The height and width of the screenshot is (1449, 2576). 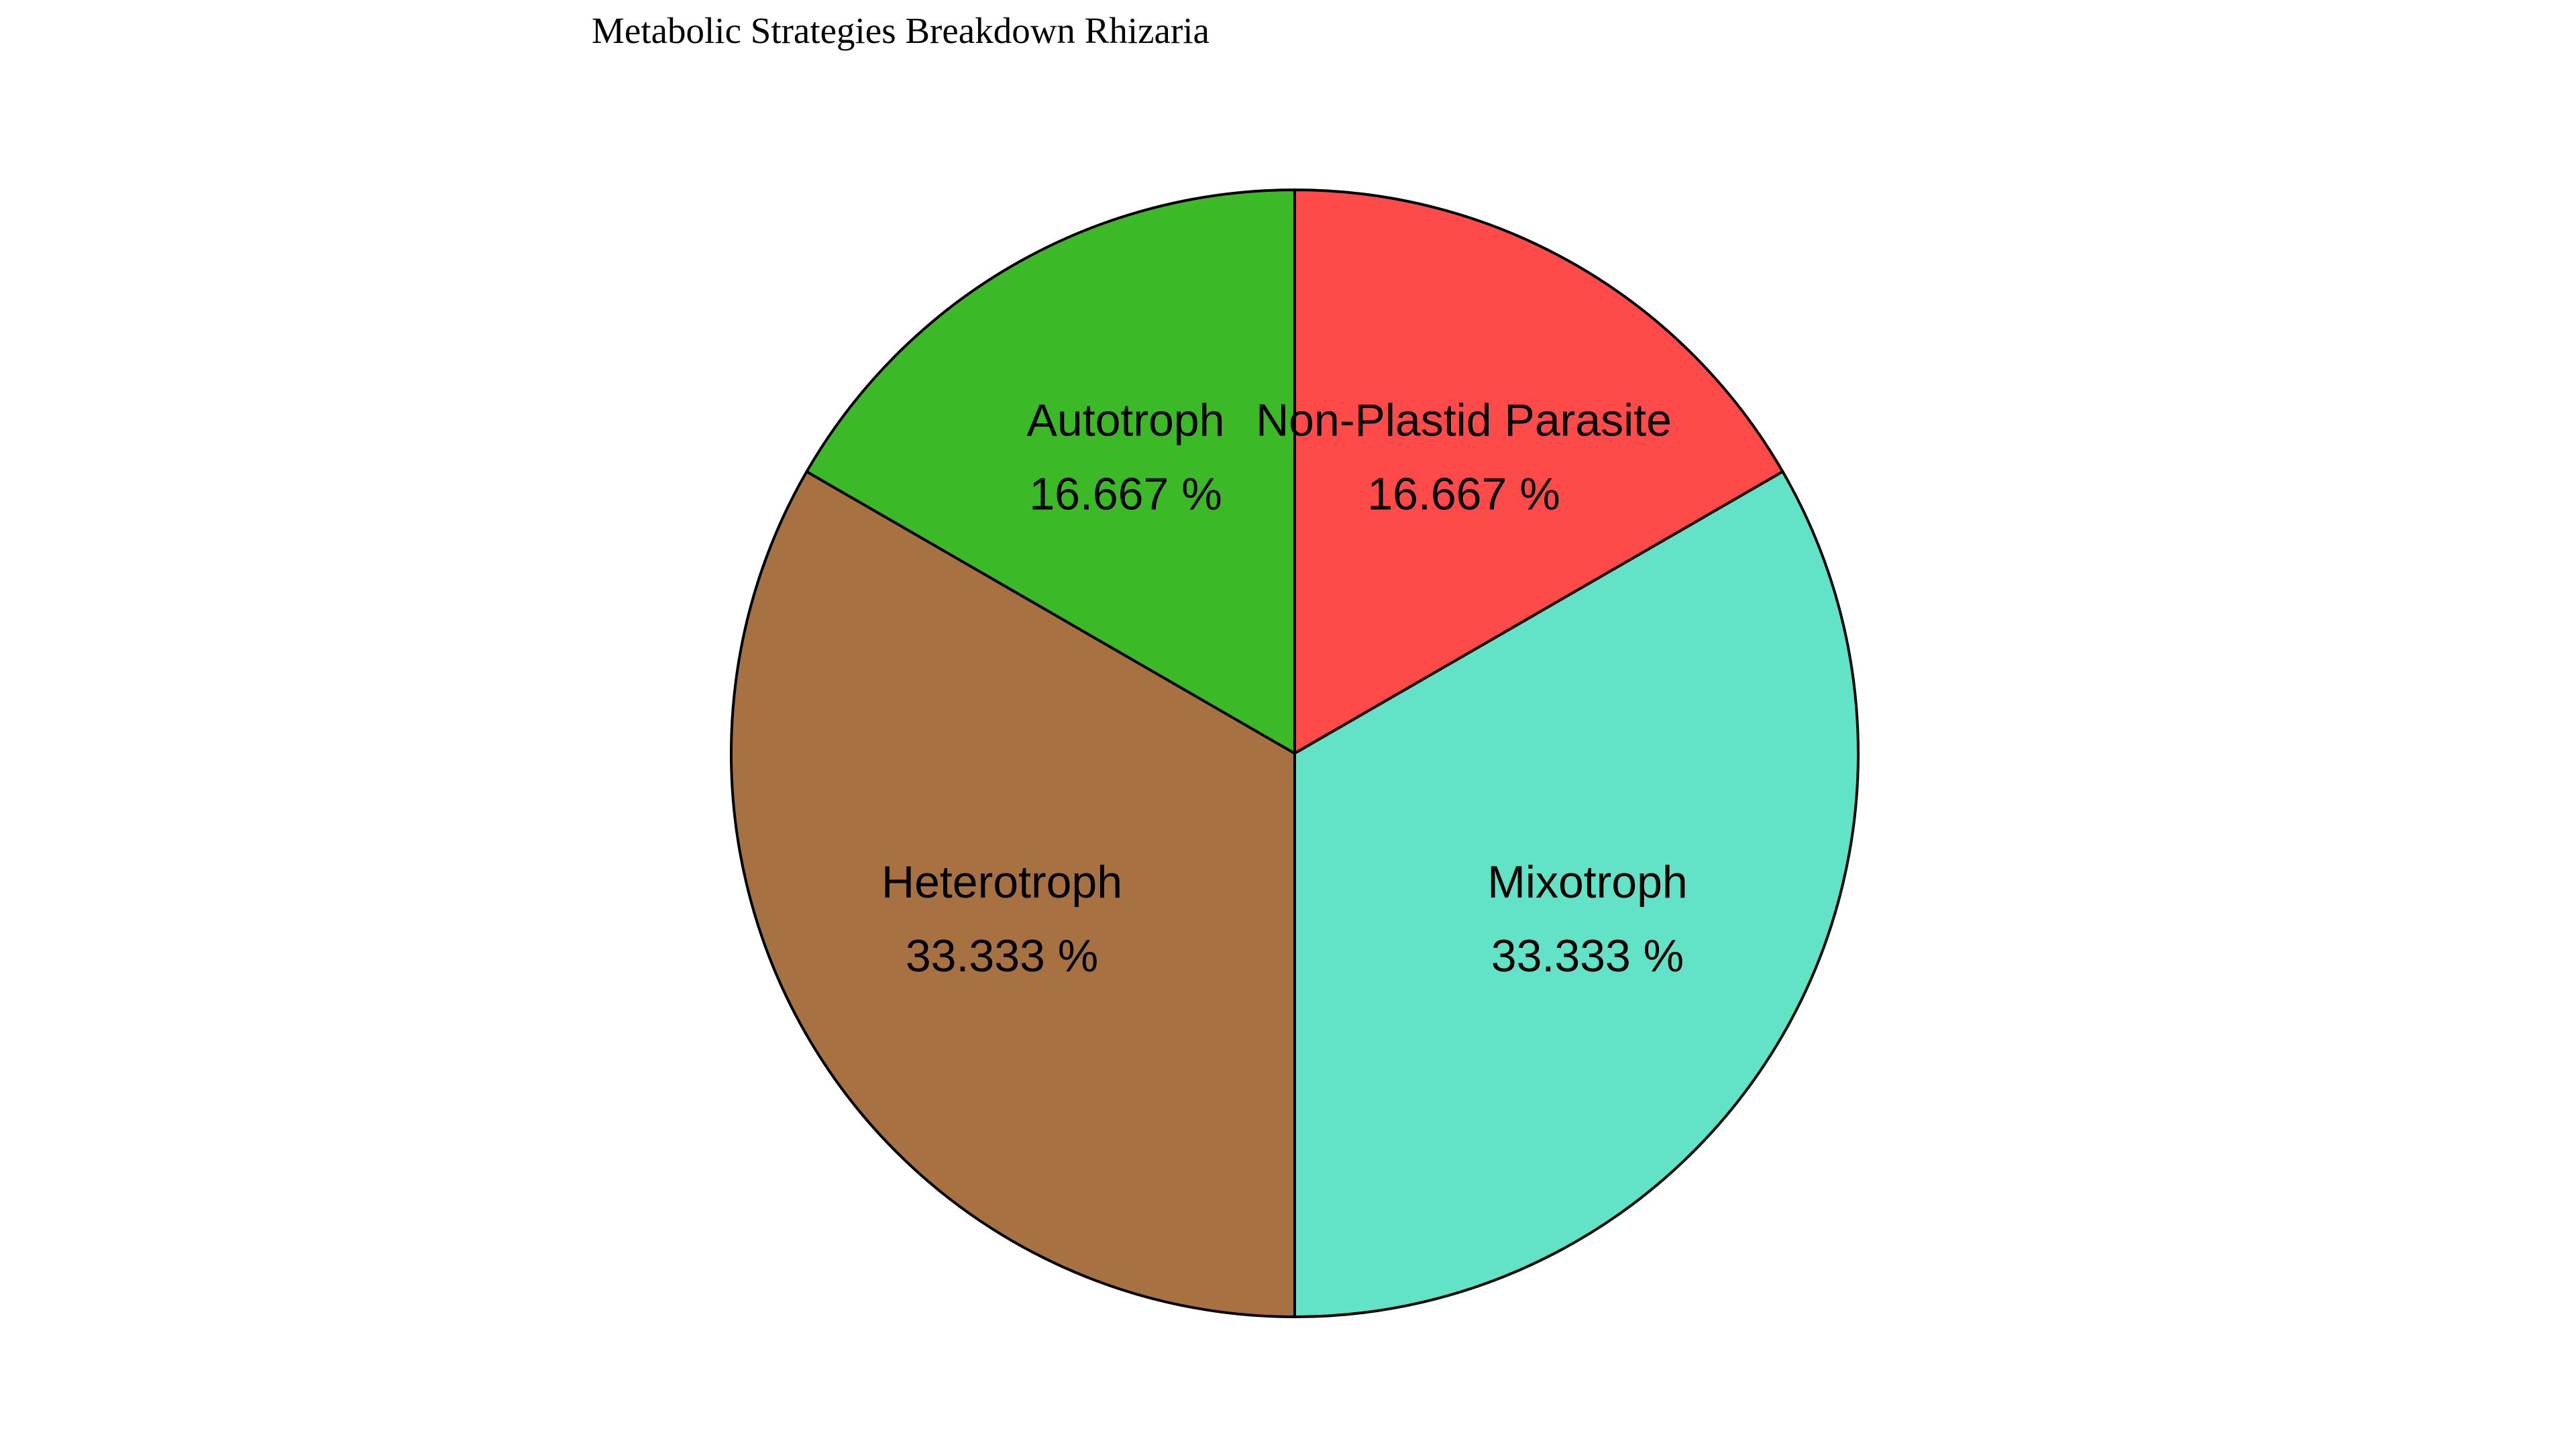 What do you see at coordinates (1463, 493) in the screenshot?
I see `slice-percent-non-plastid-parasite: 16.667 %` at bounding box center [1463, 493].